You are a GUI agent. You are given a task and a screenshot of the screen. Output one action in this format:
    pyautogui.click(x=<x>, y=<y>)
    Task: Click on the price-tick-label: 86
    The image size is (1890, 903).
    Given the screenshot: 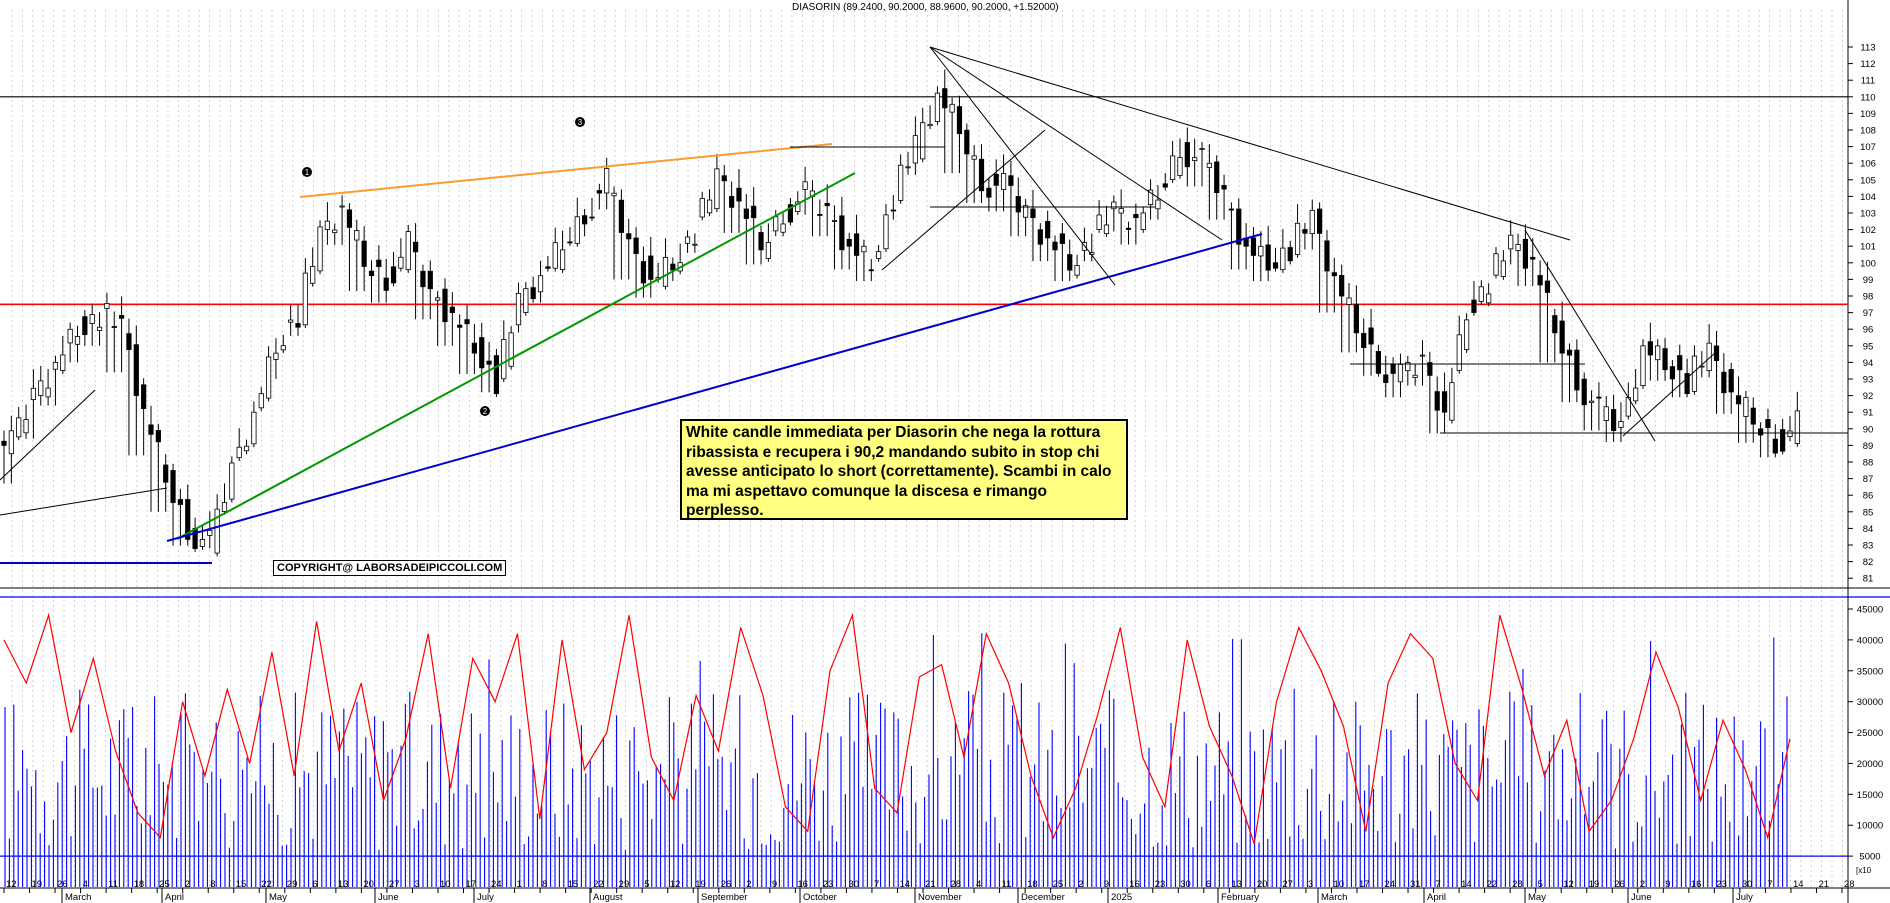 What is the action you would take?
    pyautogui.click(x=1868, y=496)
    